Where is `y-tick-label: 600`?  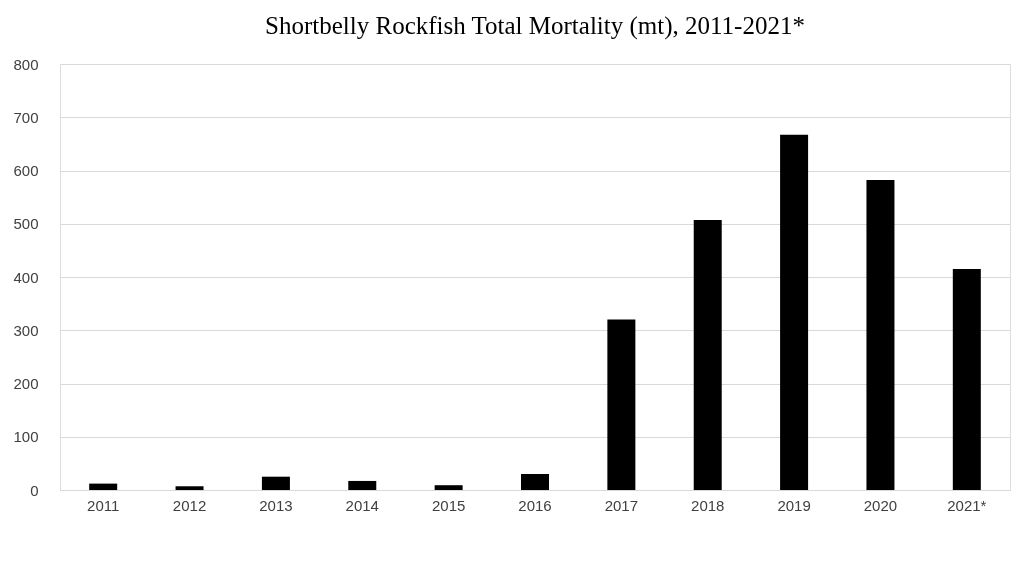
y-tick-label: 600 is located at coordinates (26, 170).